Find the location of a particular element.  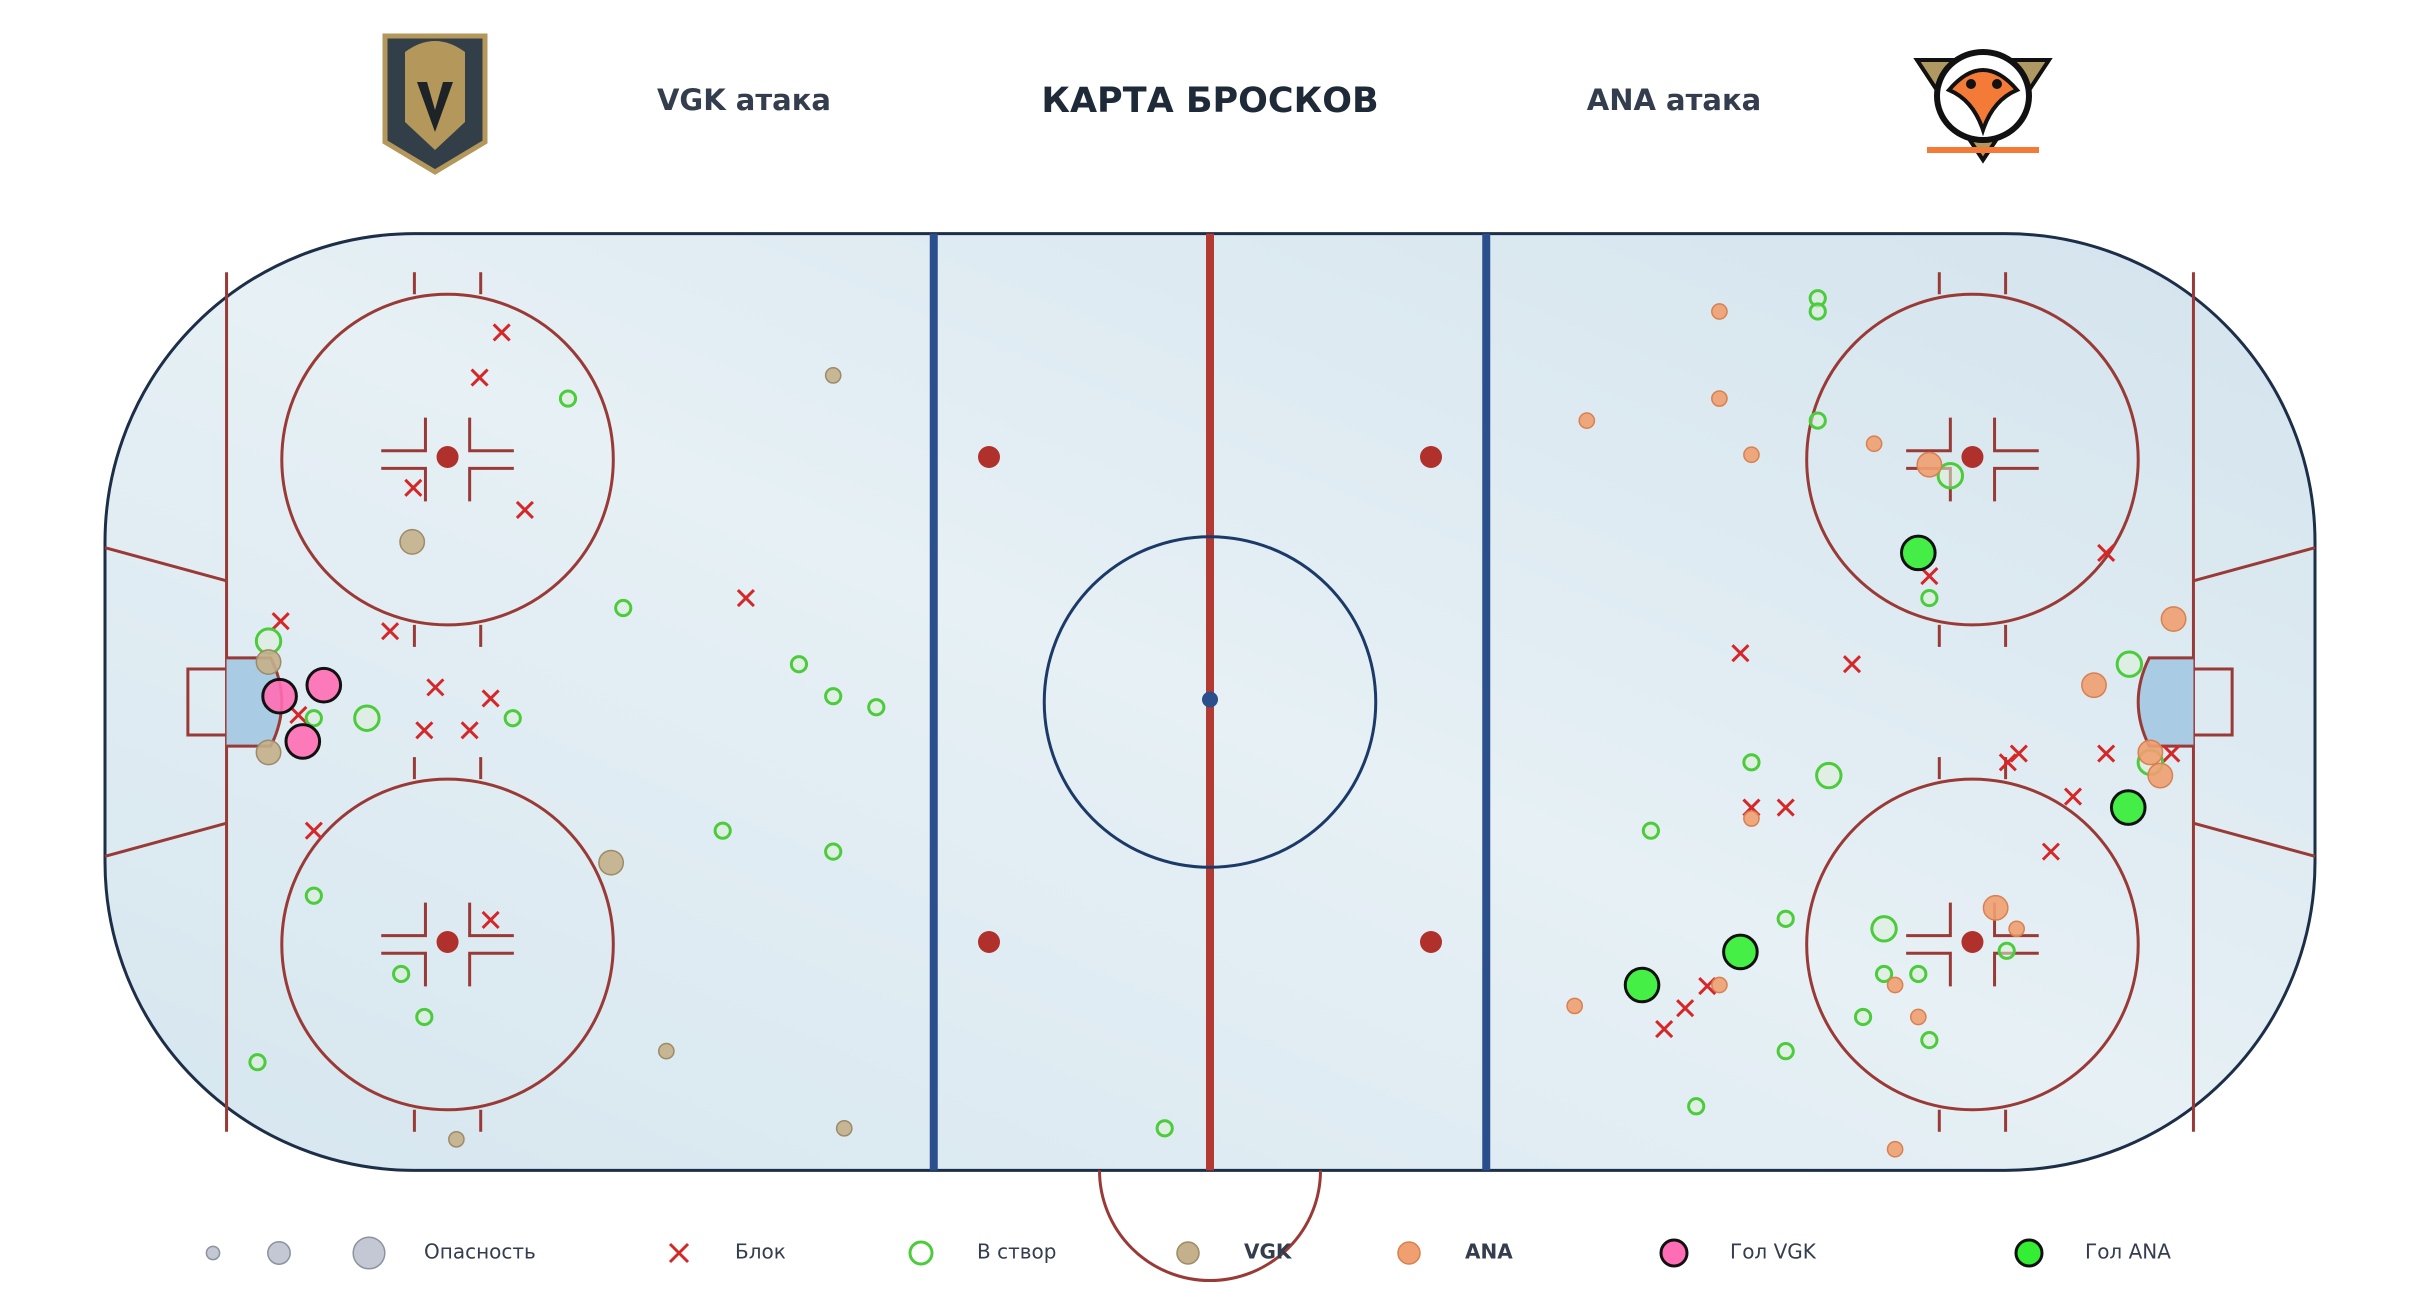

vgk-logo is located at coordinates (435, 104).